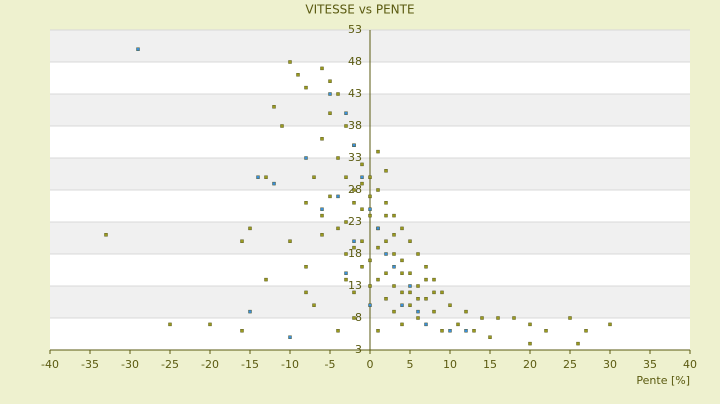 This screenshot has width=720, height=404. What do you see at coordinates (355, 253) in the screenshot?
I see `y-tick-label: 18` at bounding box center [355, 253].